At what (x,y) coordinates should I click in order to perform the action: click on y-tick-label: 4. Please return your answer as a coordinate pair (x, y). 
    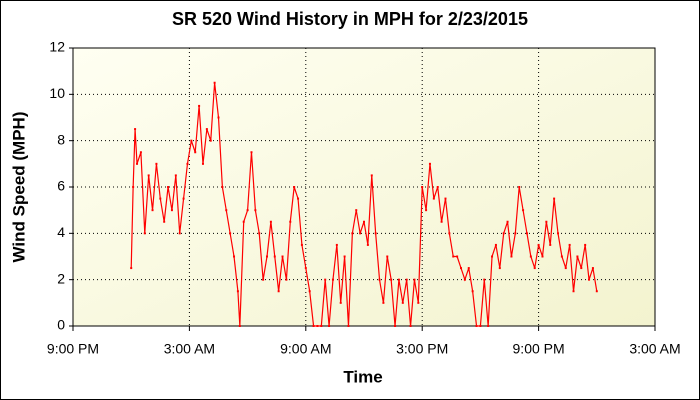
    Looking at the image, I should click on (61, 232).